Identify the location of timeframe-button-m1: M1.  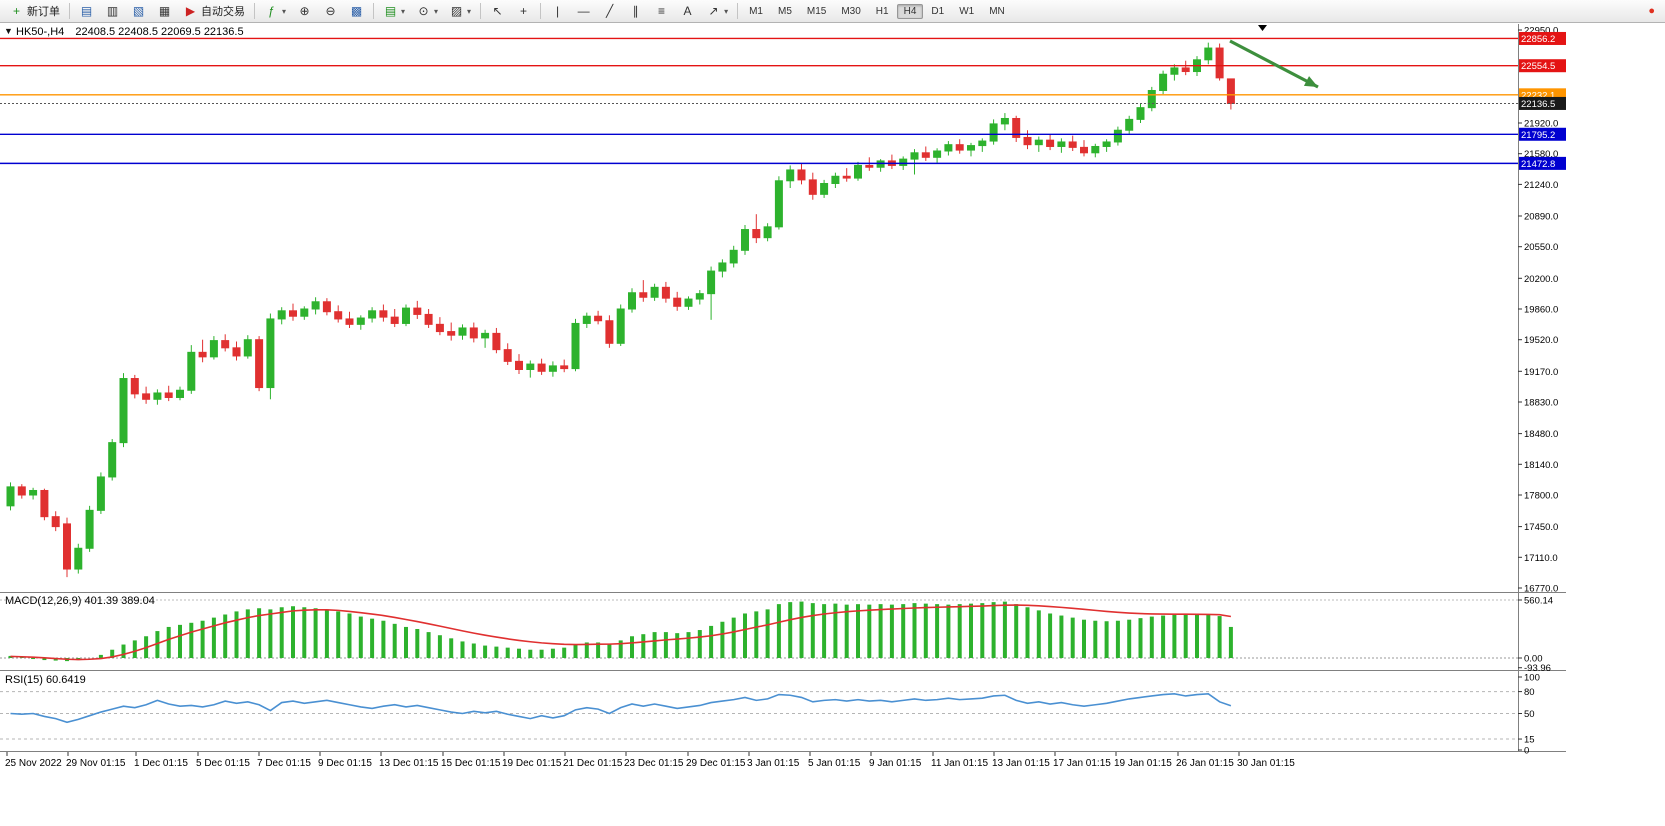
(756, 11).